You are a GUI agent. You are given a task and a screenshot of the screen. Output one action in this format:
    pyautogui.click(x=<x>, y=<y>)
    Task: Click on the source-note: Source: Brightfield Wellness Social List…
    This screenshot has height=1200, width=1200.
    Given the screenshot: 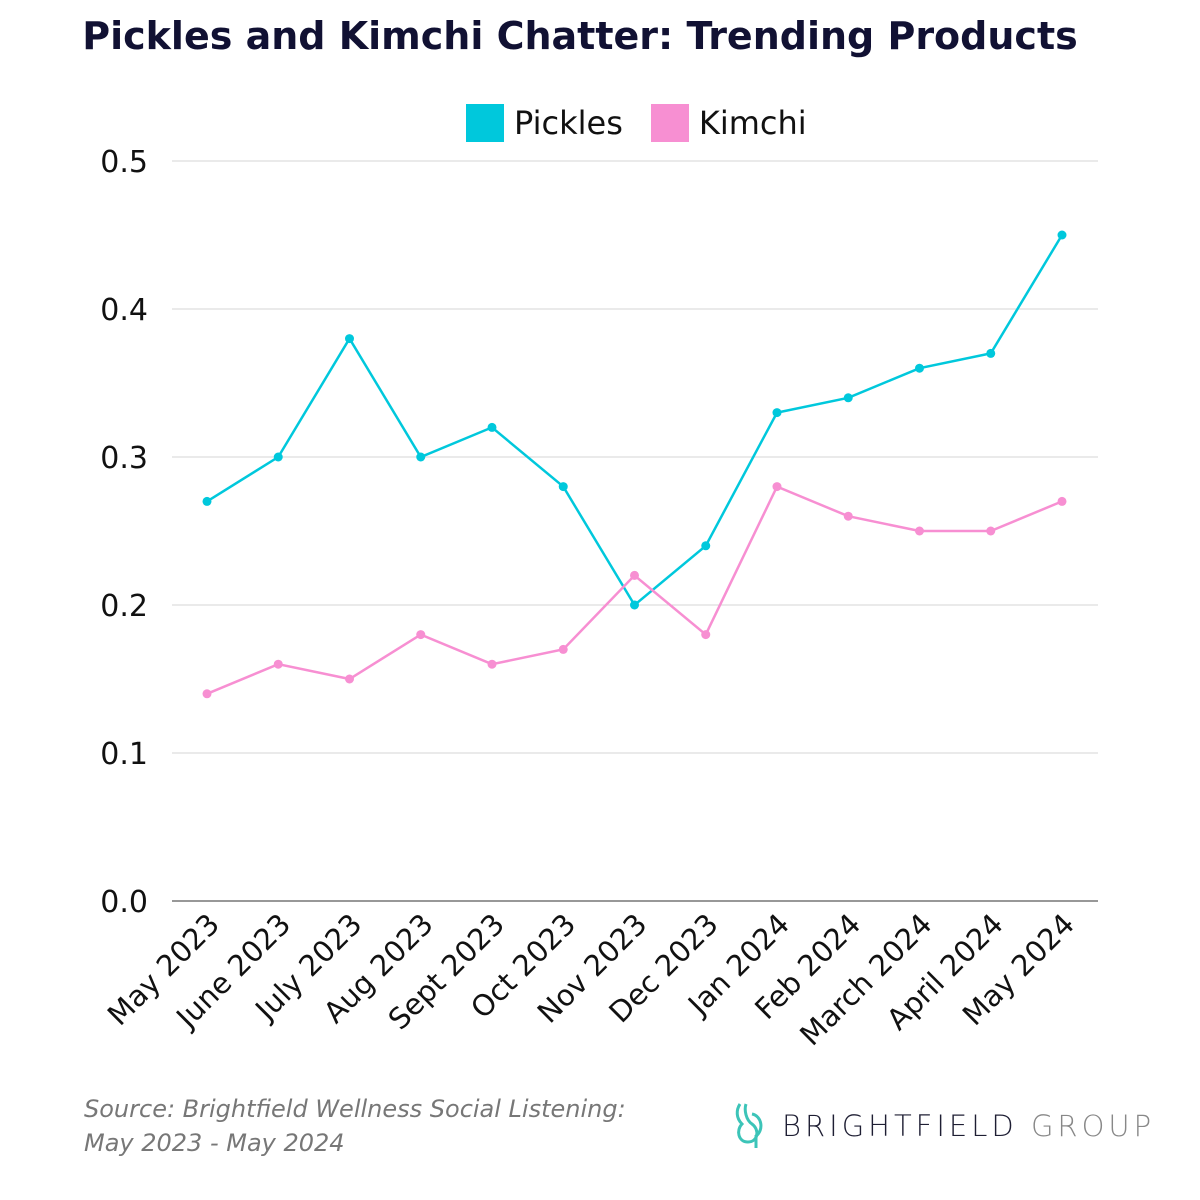 What is the action you would take?
    pyautogui.click(x=355, y=1126)
    